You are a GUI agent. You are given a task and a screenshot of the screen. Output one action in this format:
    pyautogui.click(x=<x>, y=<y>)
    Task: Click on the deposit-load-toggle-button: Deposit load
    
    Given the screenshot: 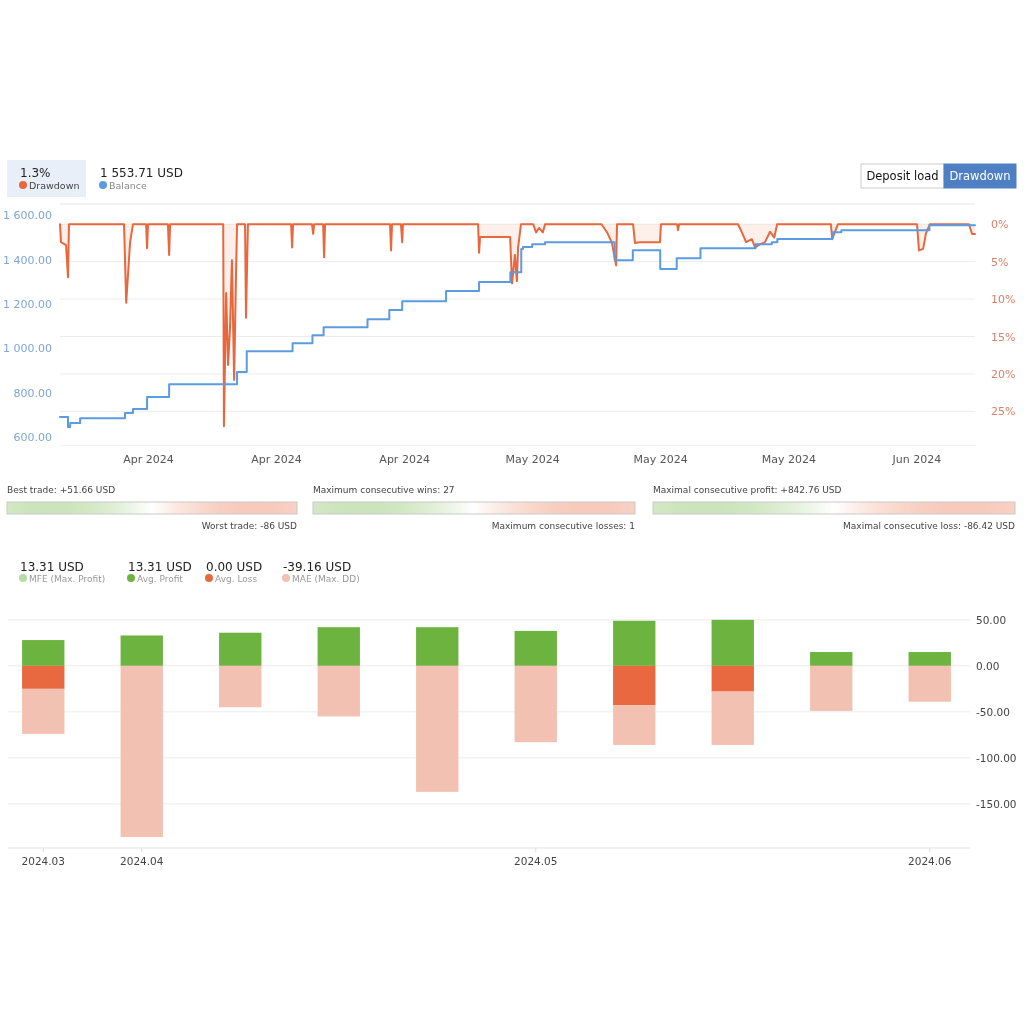 What is the action you would take?
    pyautogui.click(x=902, y=176)
    